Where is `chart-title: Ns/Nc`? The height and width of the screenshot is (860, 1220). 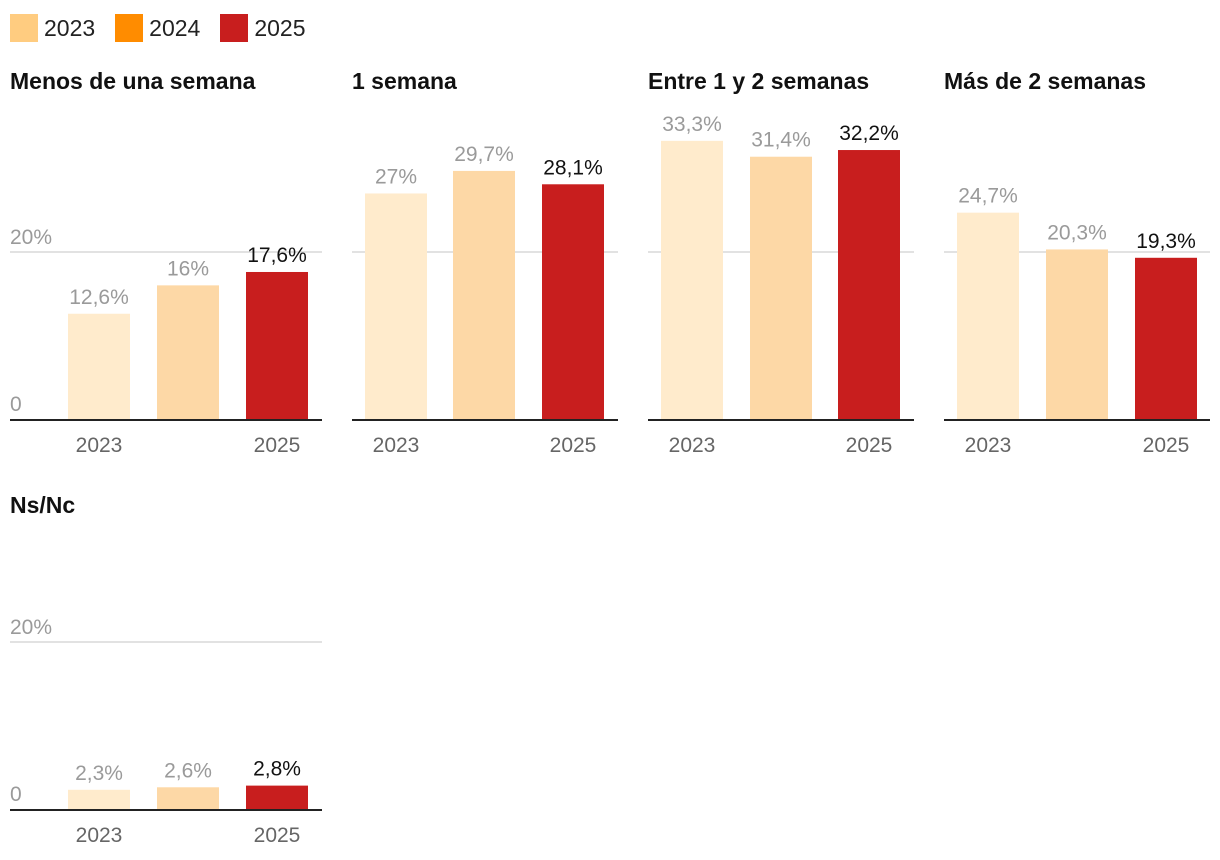
chart-title: Ns/Nc is located at coordinates (43, 505).